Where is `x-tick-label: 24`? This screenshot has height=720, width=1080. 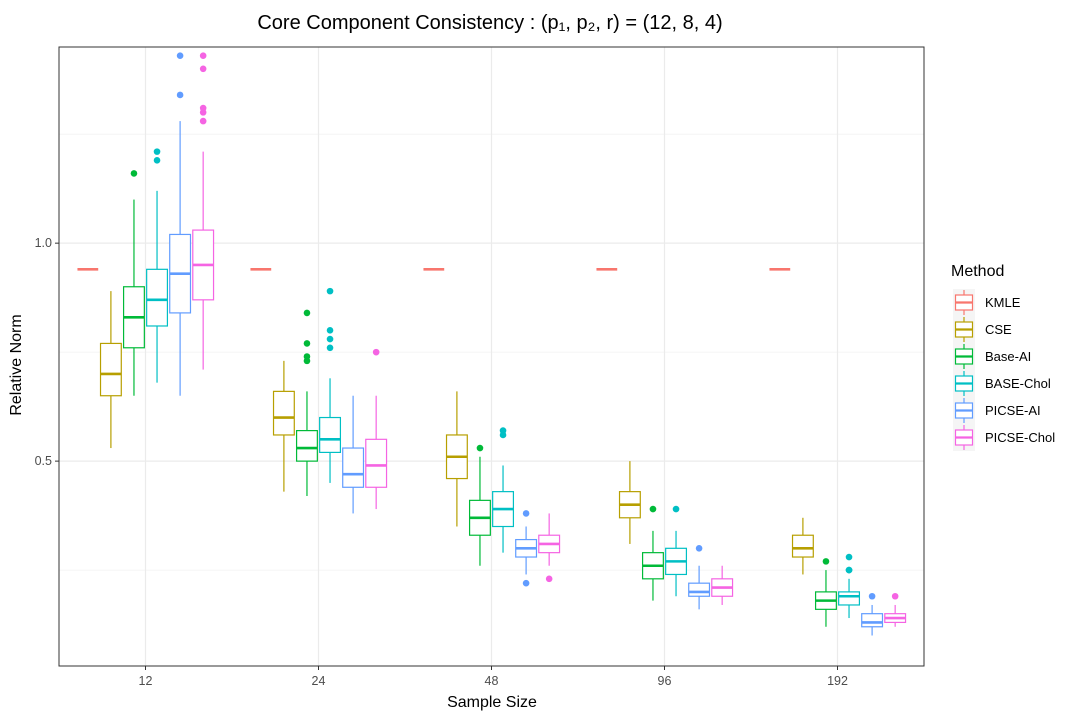 x-tick-label: 24 is located at coordinates (319, 681).